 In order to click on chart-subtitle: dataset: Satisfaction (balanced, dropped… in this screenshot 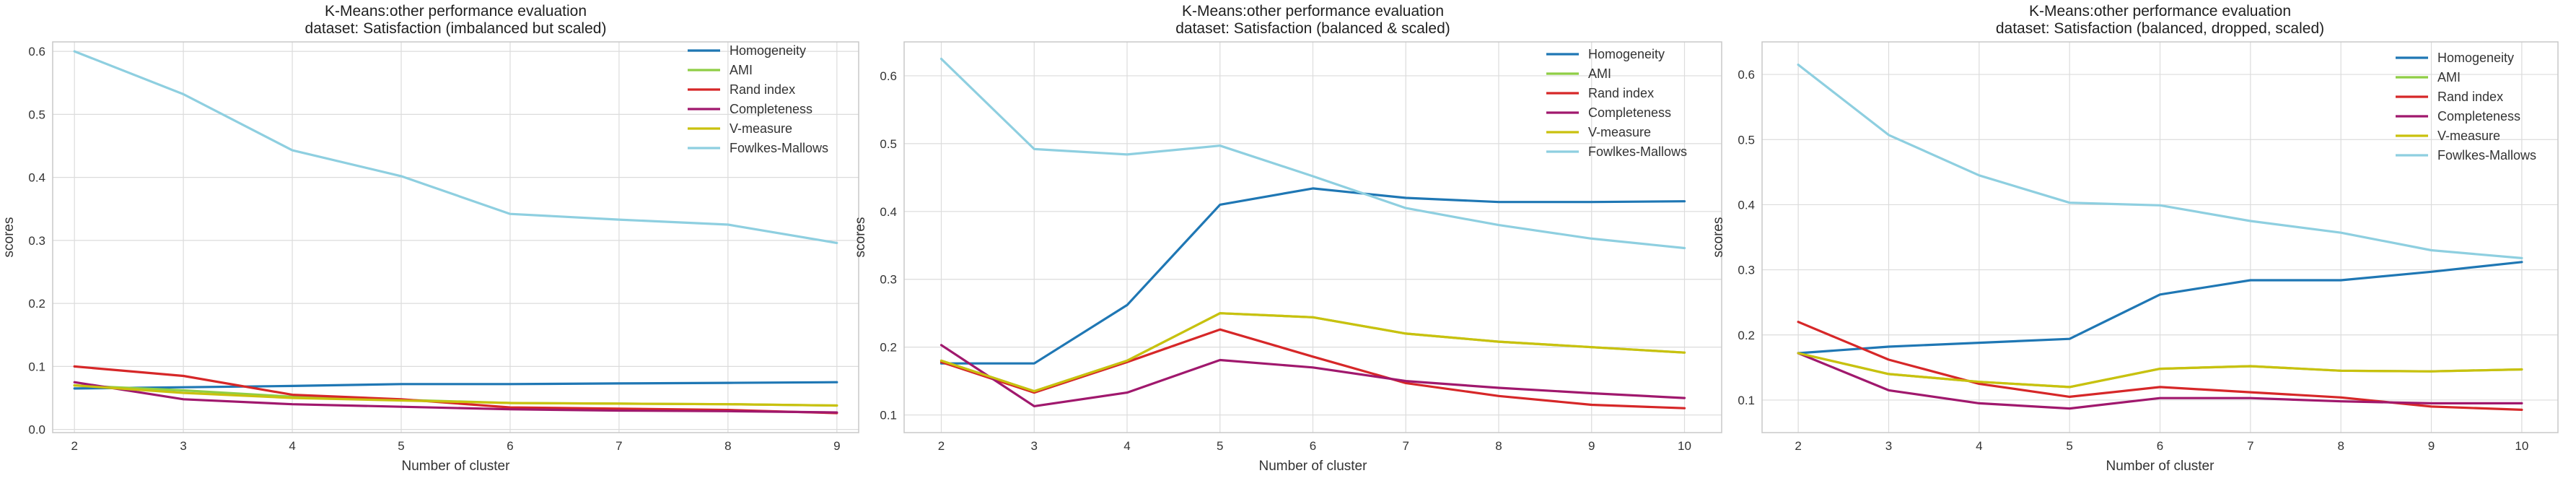, I will do `click(2160, 28)`.